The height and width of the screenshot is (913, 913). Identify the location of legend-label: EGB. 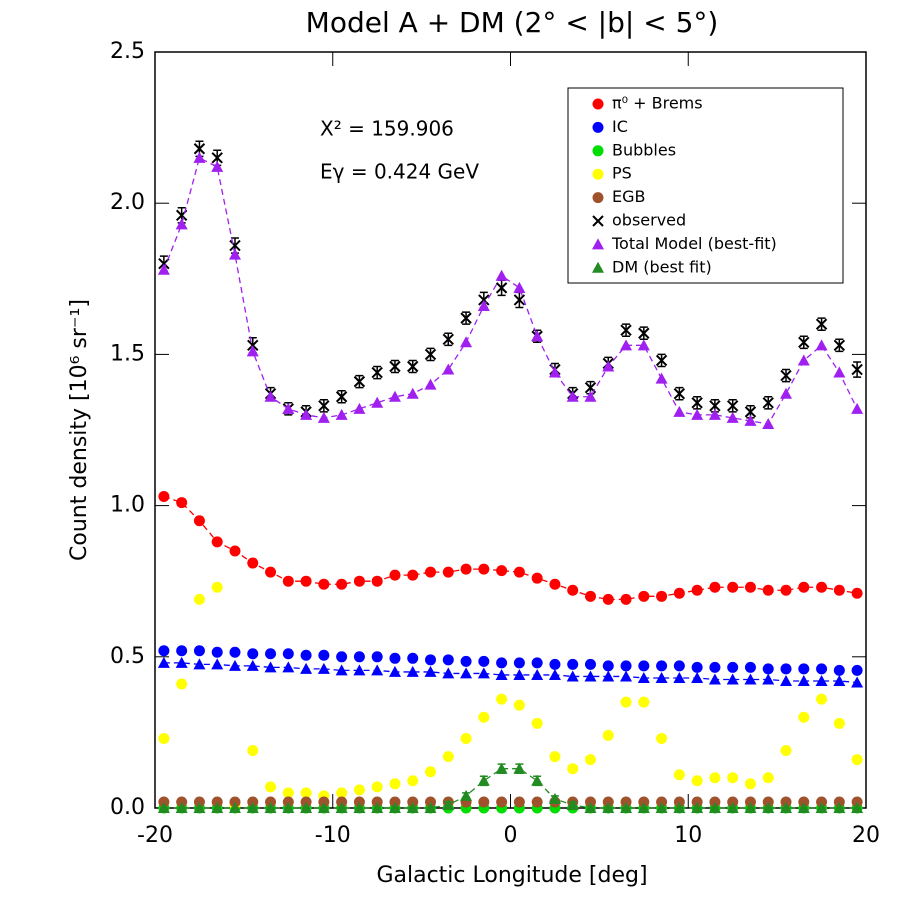
(628, 196).